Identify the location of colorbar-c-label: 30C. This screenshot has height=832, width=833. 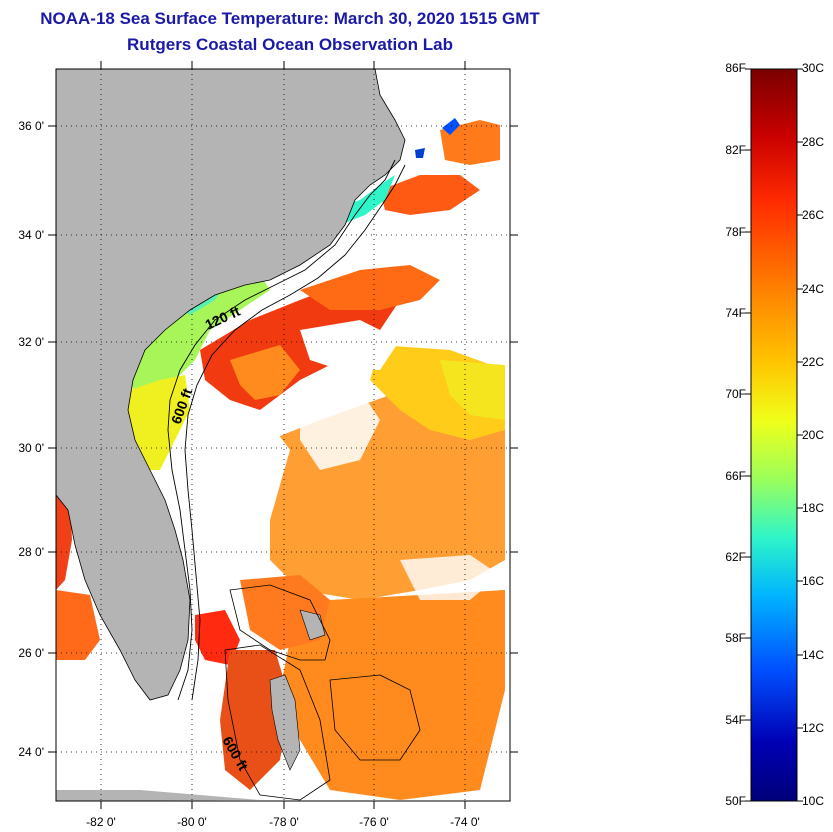
(813, 68).